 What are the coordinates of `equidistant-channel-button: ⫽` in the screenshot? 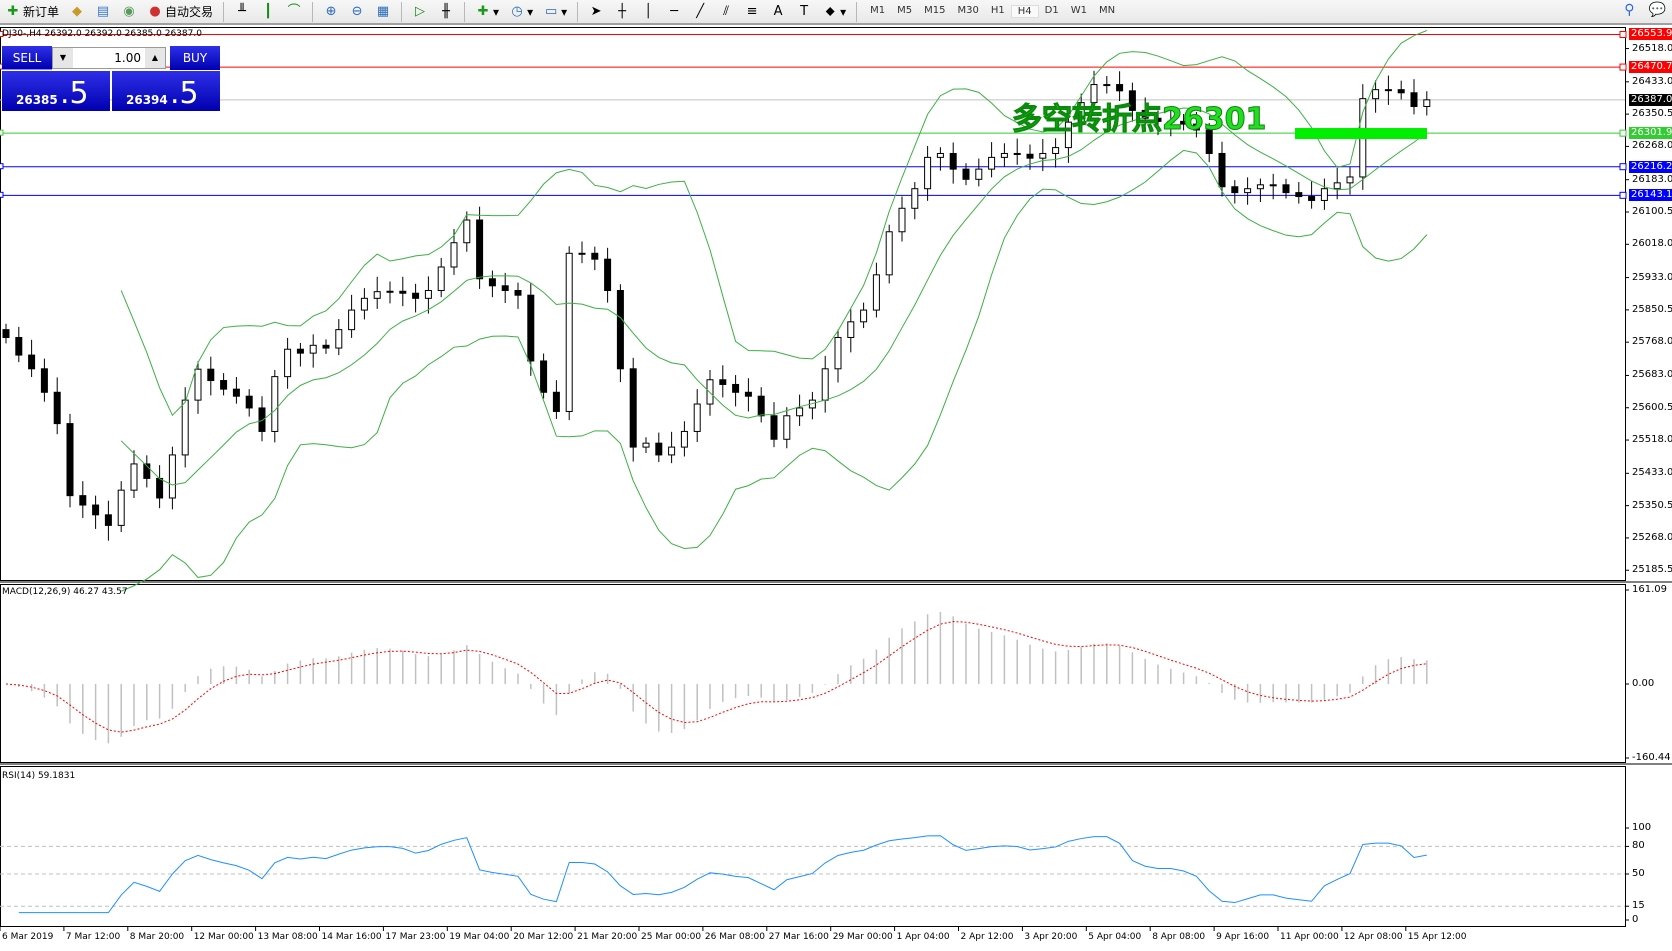 It's located at (726, 12).